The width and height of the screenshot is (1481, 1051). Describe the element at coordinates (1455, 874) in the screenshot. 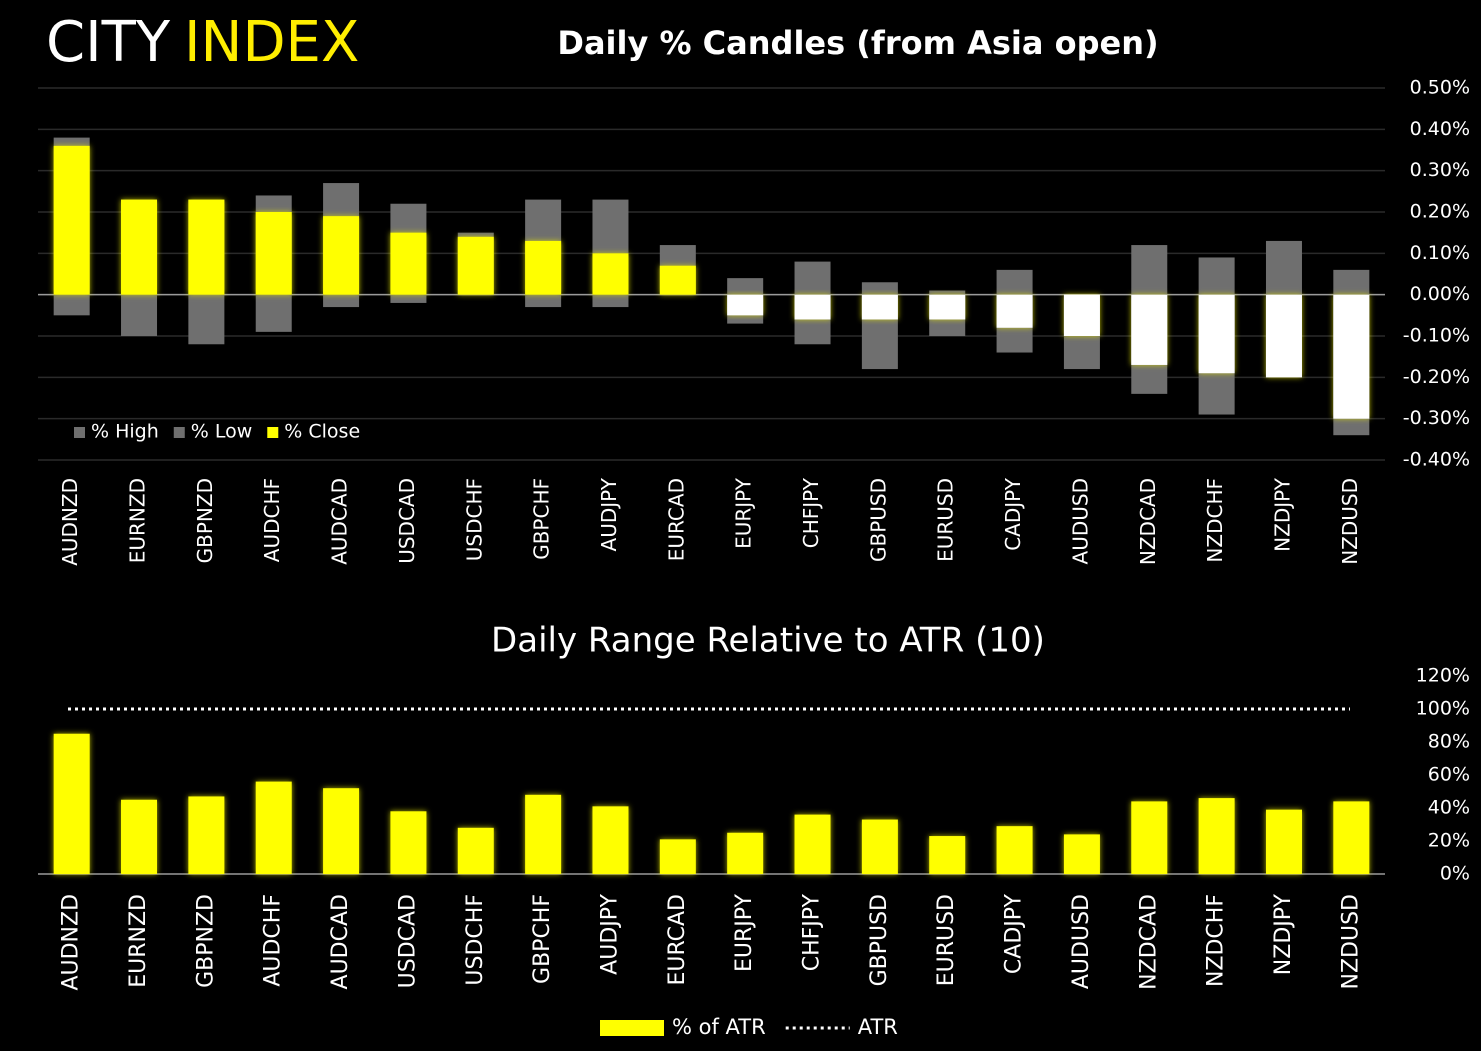

I see `y-tick-label: 0%` at that location.